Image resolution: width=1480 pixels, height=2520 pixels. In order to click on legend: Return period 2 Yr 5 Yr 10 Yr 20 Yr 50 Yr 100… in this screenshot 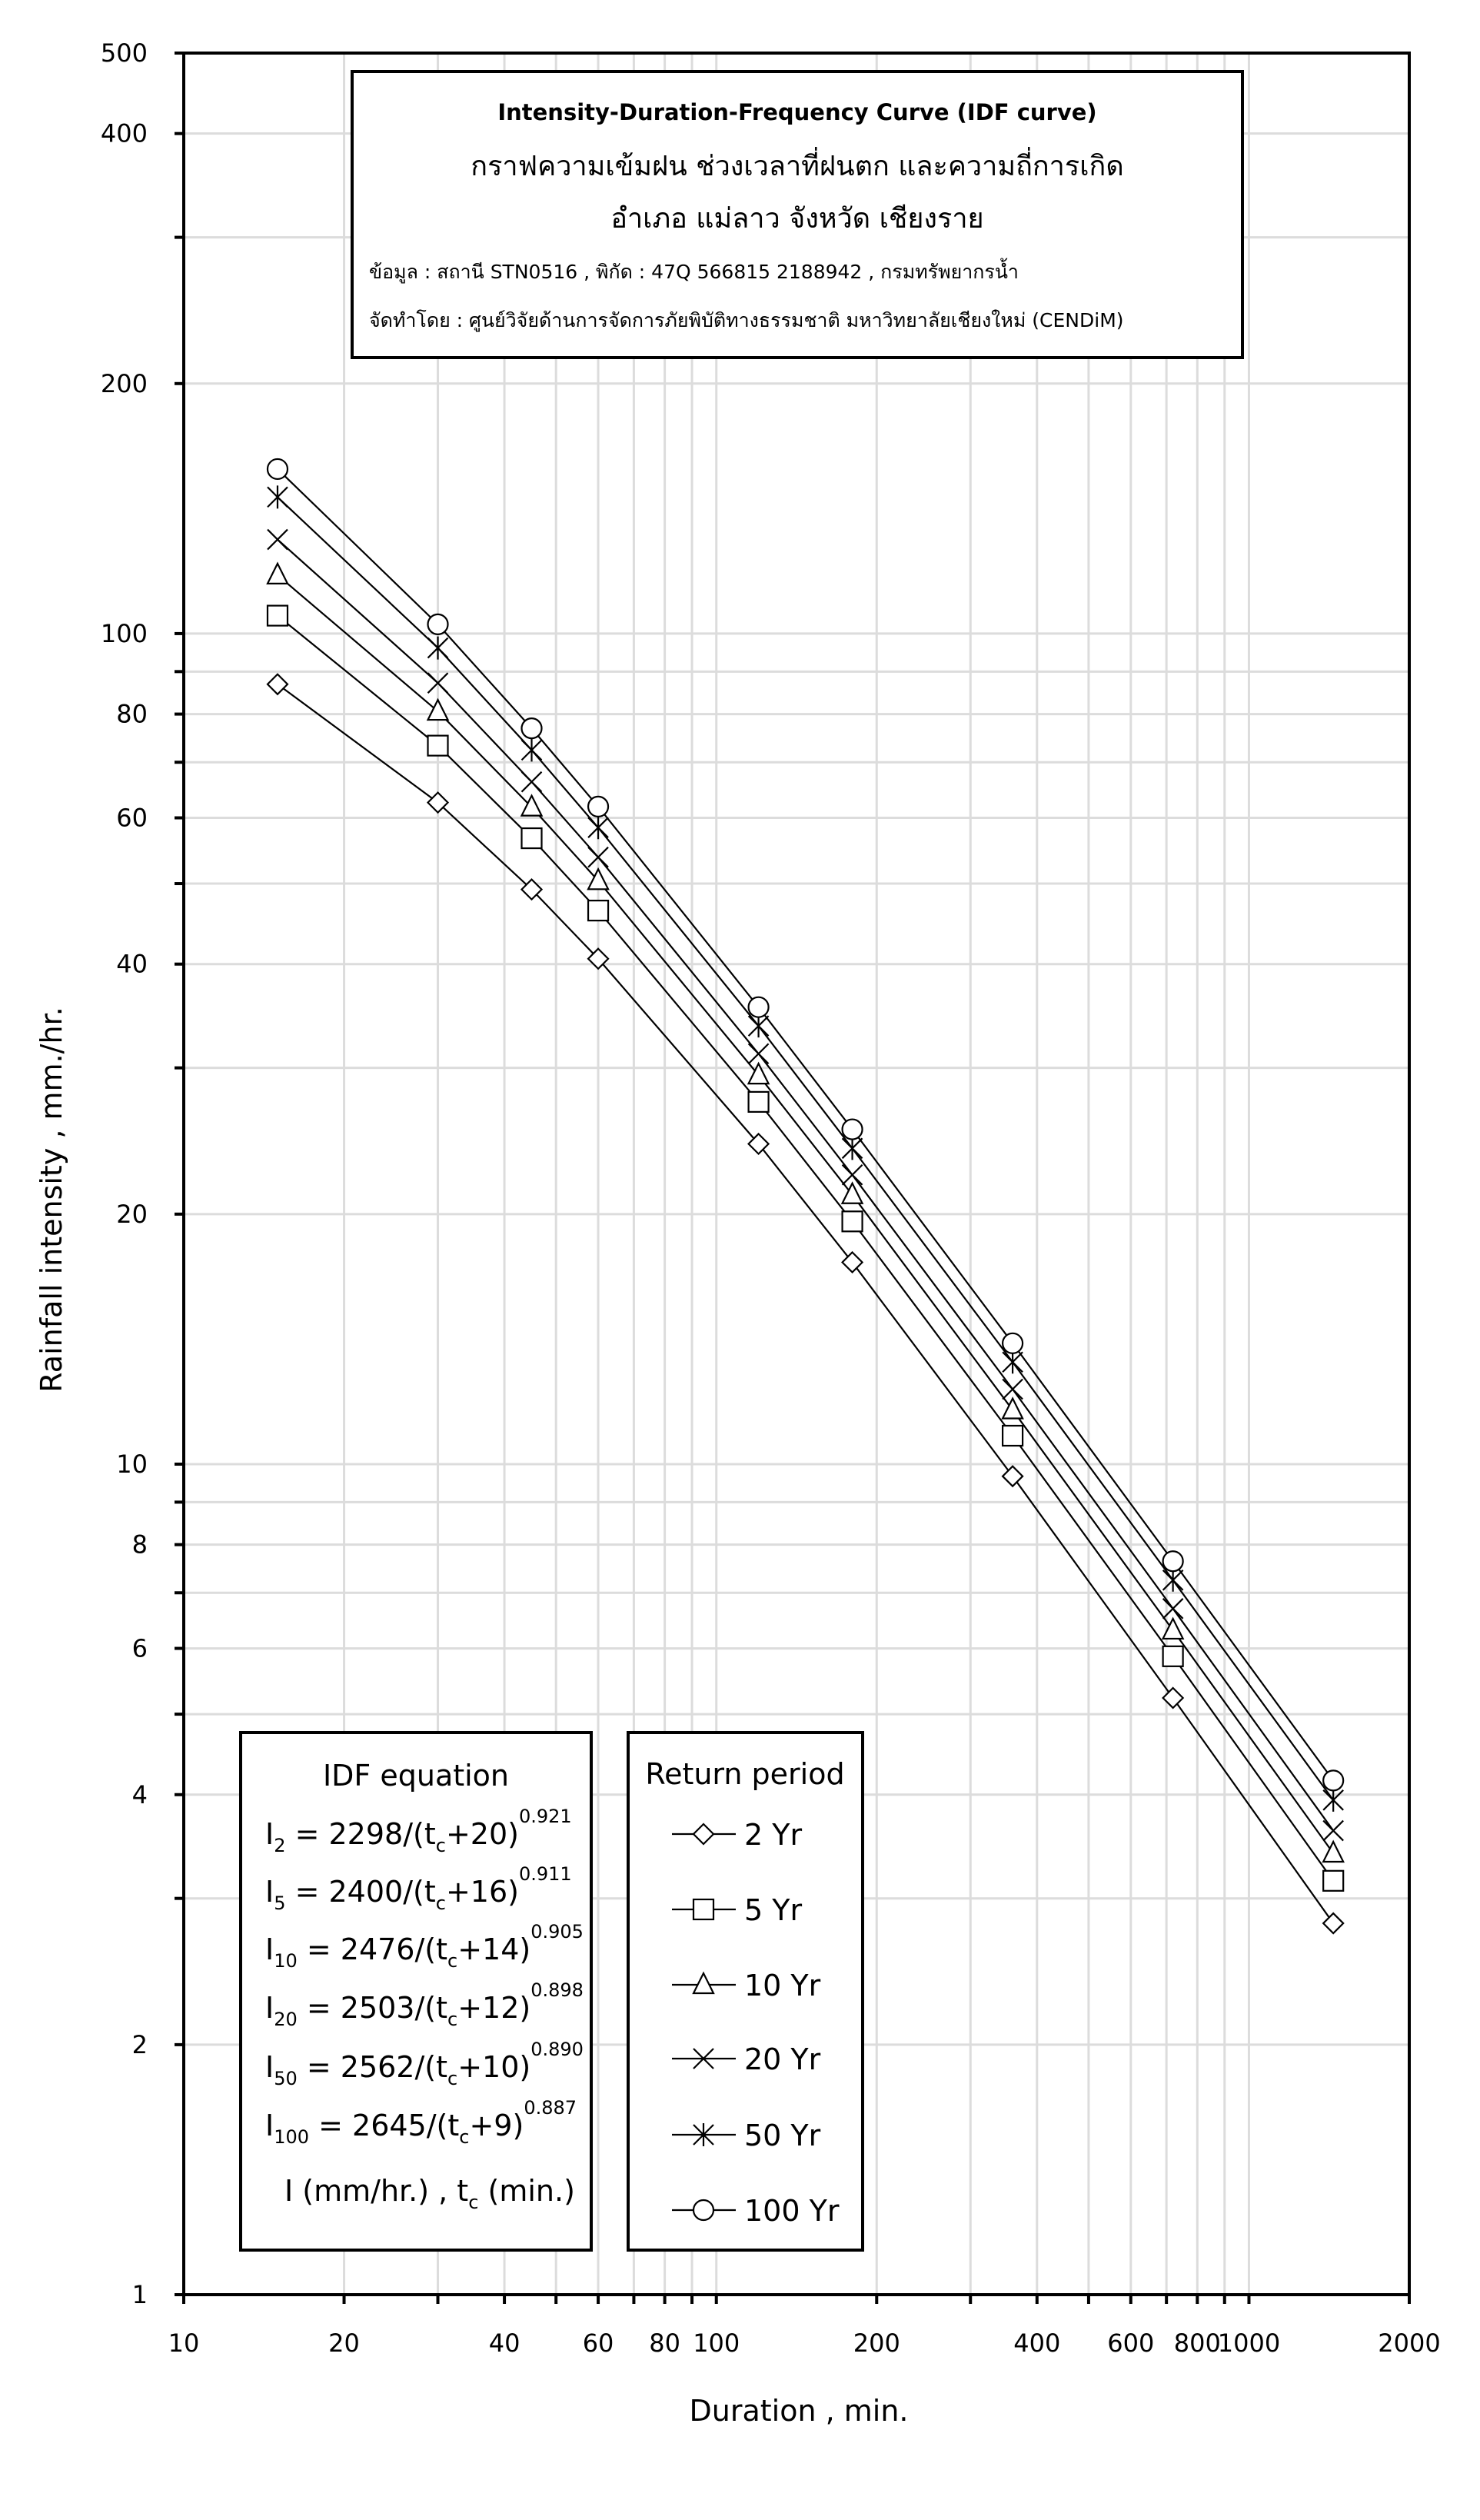, I will do `click(746, 1991)`.